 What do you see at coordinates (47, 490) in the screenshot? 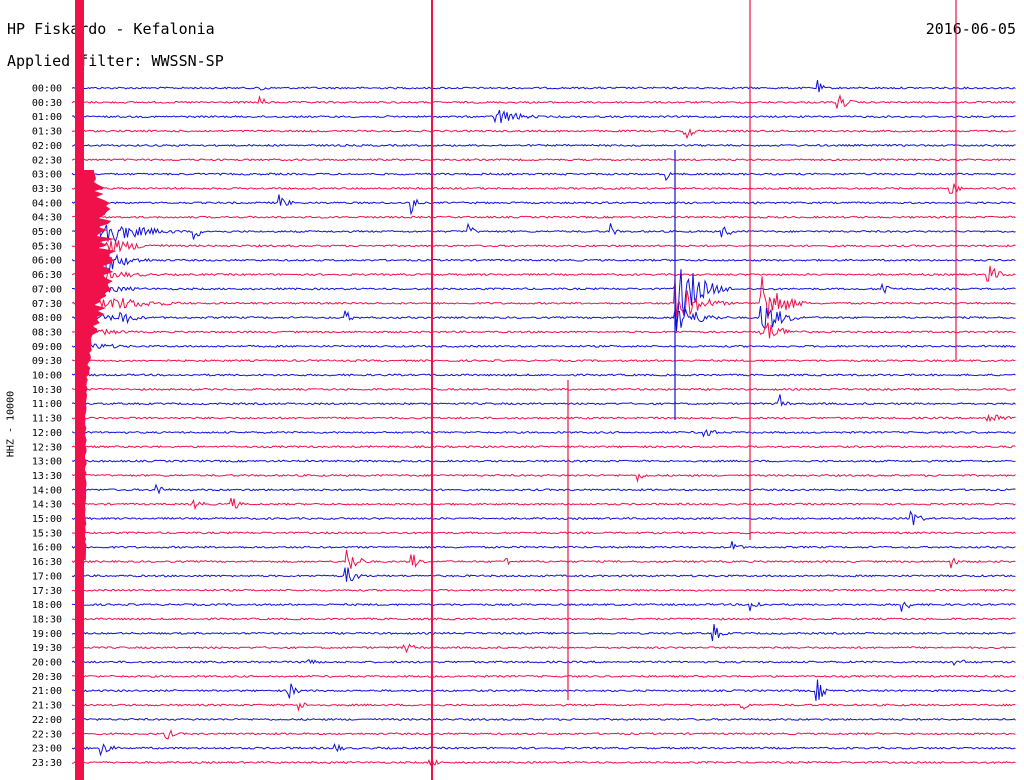
I see `row-label-1400: 14:00` at bounding box center [47, 490].